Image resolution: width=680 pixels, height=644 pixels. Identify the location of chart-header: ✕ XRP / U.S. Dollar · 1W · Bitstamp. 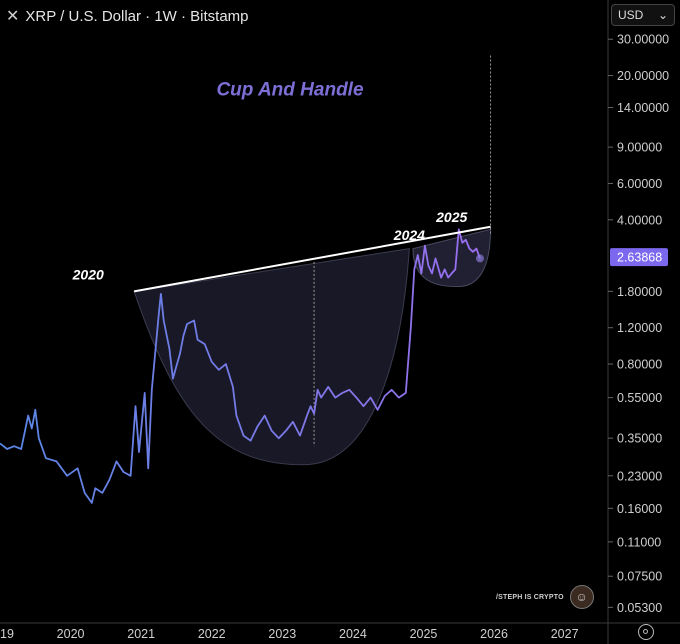
(127, 16).